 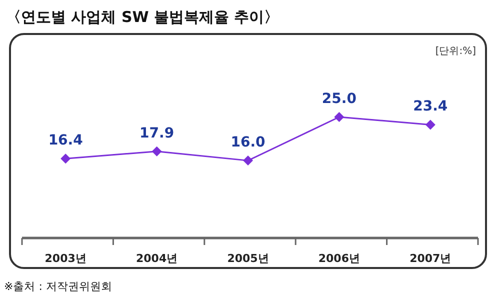 What do you see at coordinates (248, 142) in the screenshot?
I see `data-label: 16.0` at bounding box center [248, 142].